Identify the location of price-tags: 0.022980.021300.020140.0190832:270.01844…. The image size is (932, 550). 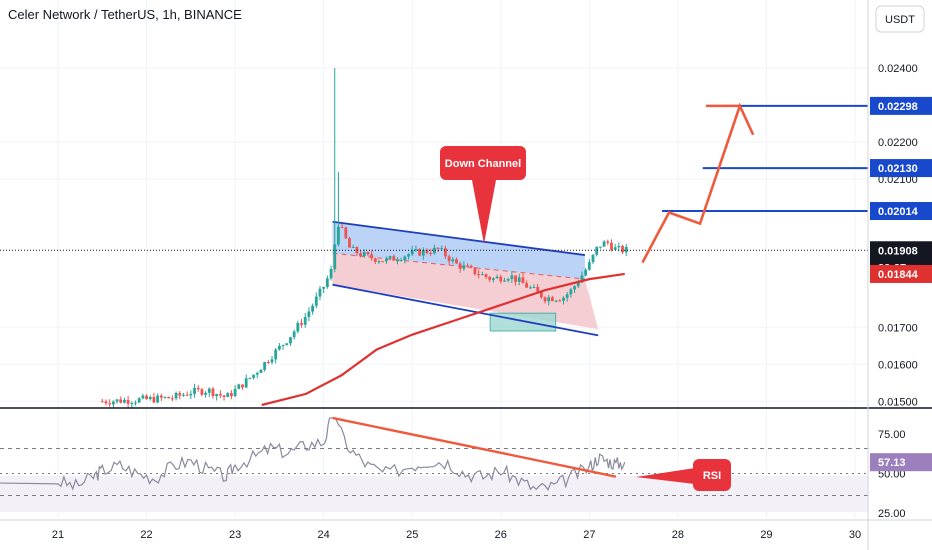
(901, 300).